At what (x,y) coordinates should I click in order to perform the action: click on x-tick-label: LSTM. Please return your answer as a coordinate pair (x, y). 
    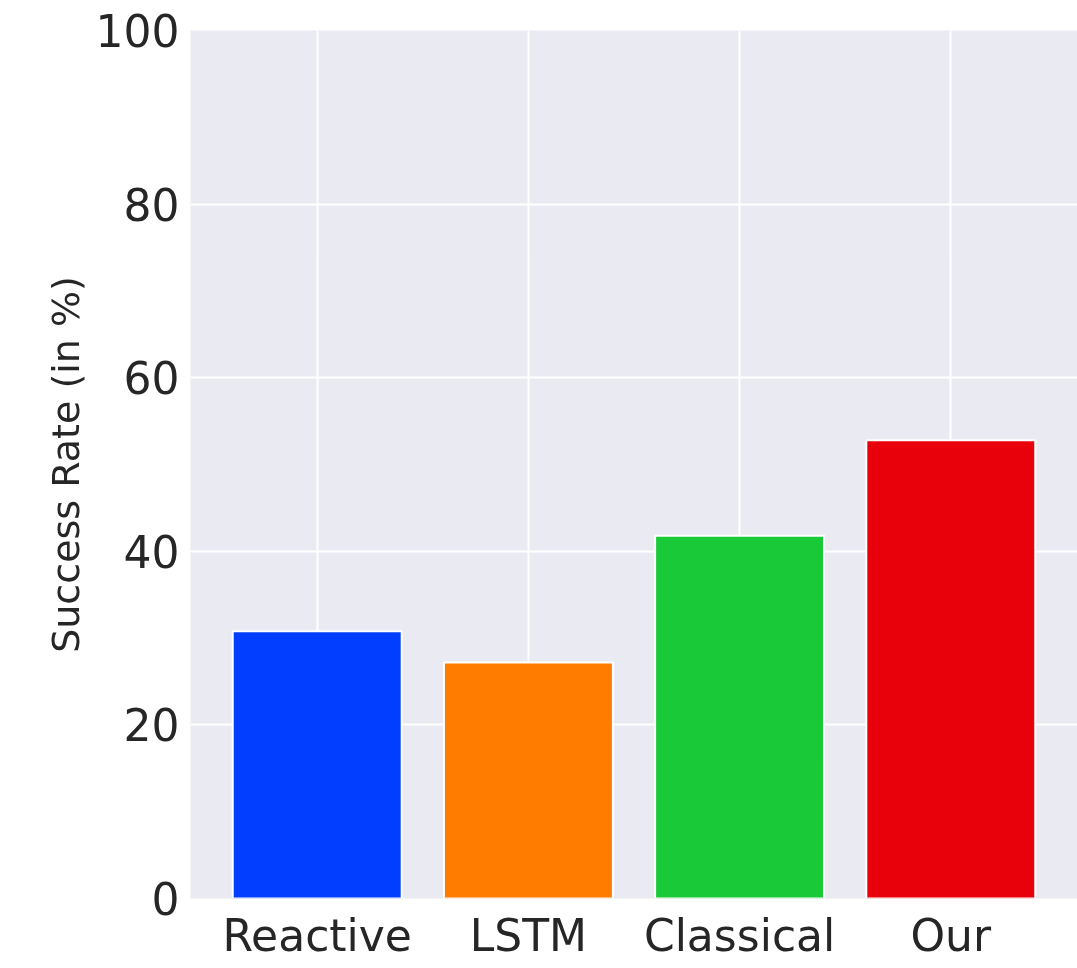
    Looking at the image, I should click on (528, 935).